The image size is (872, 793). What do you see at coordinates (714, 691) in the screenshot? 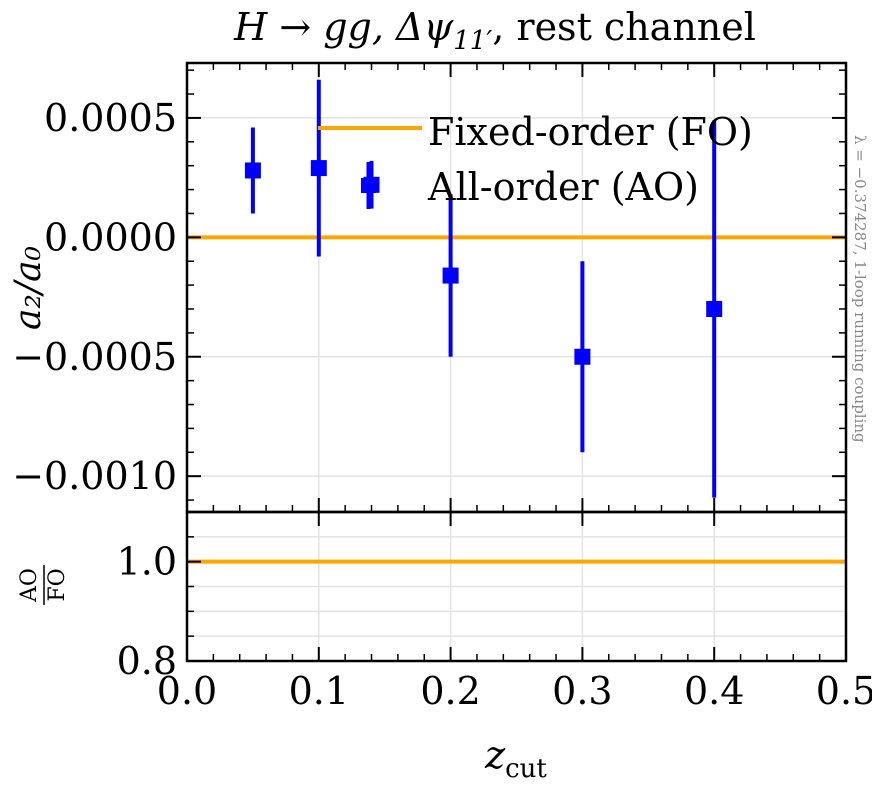
I see `x-tick-label: 0.4` at bounding box center [714, 691].